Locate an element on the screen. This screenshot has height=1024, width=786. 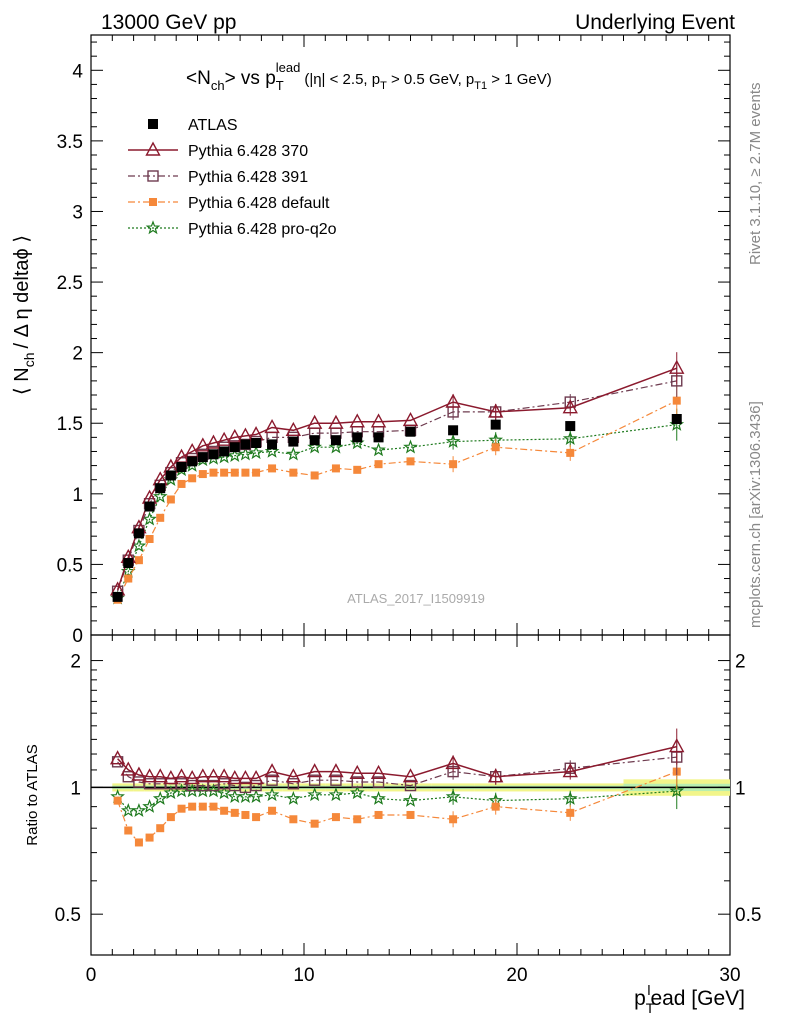
y-tick-label-ratio: 0.5 is located at coordinates (68, 915).